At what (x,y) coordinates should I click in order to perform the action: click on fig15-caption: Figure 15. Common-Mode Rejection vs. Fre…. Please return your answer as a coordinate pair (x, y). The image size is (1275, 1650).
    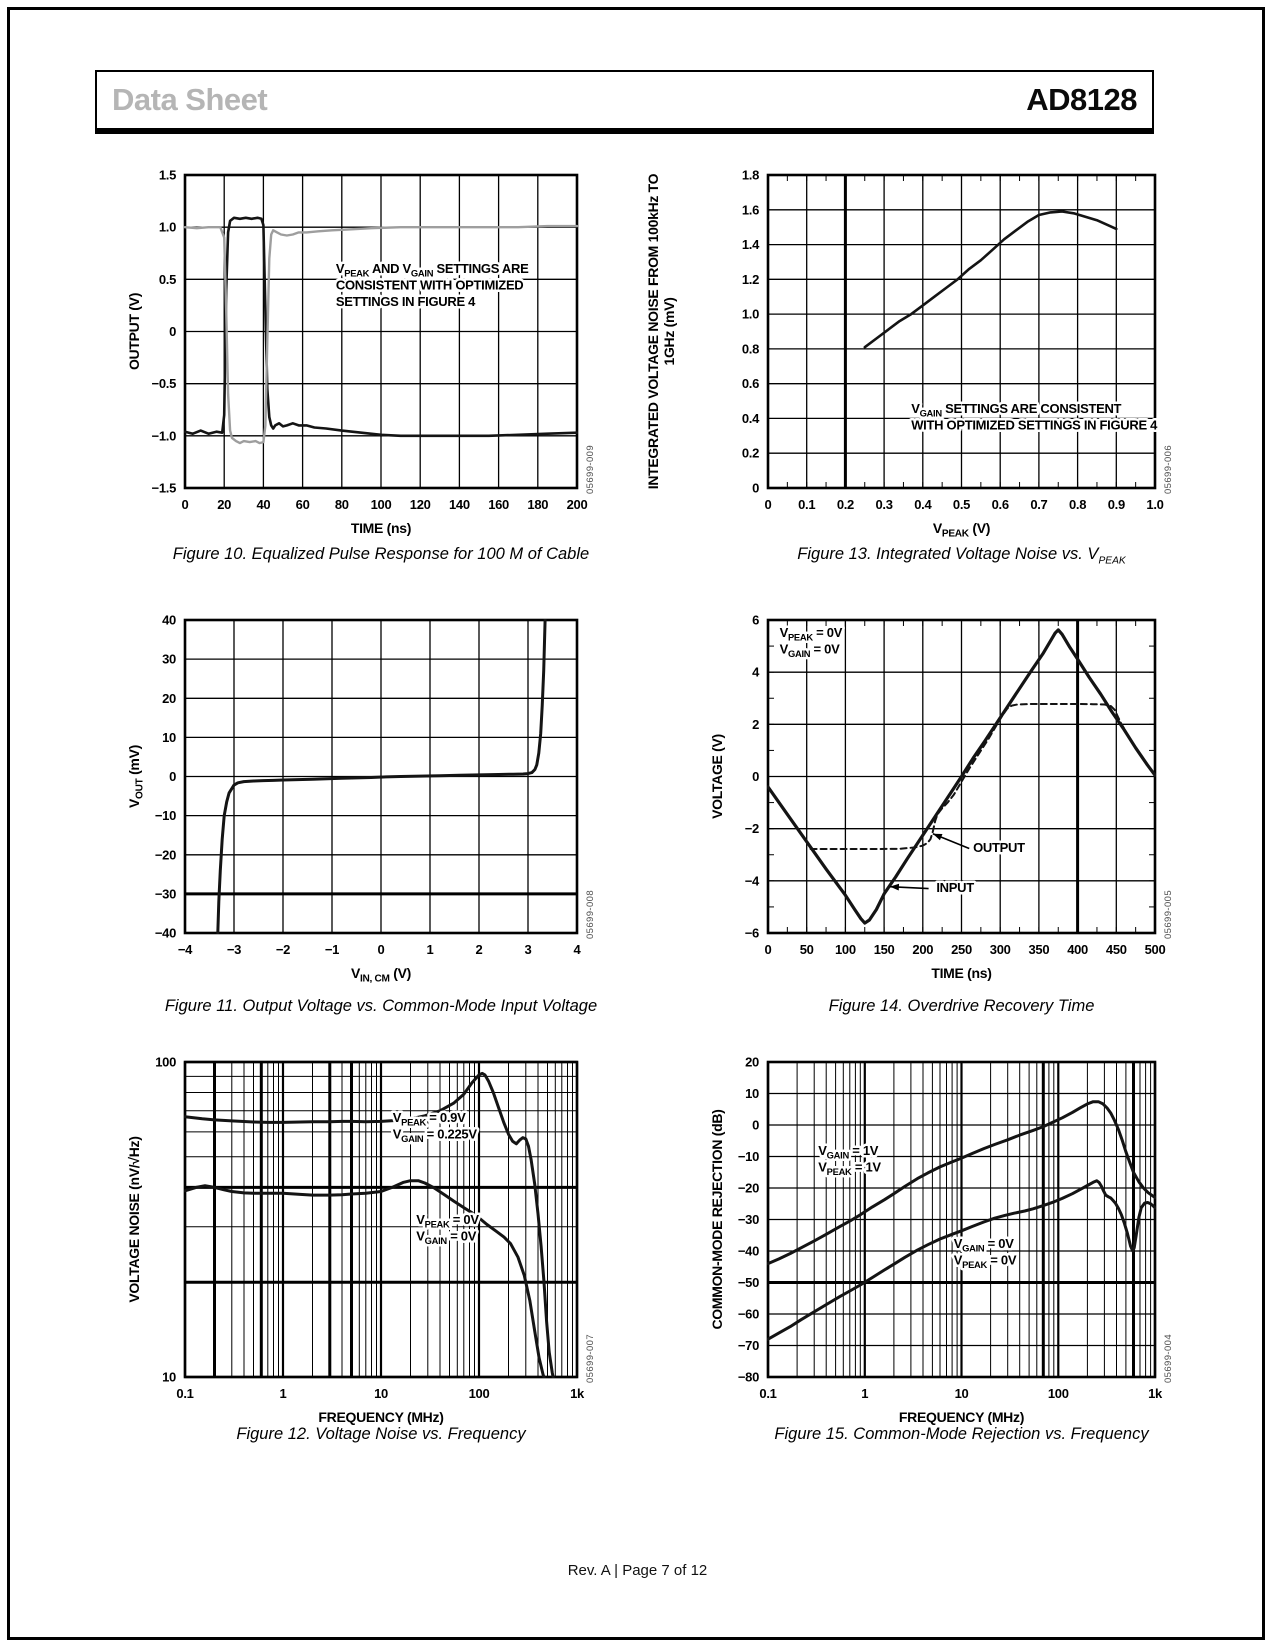
    Looking at the image, I should click on (961, 1434).